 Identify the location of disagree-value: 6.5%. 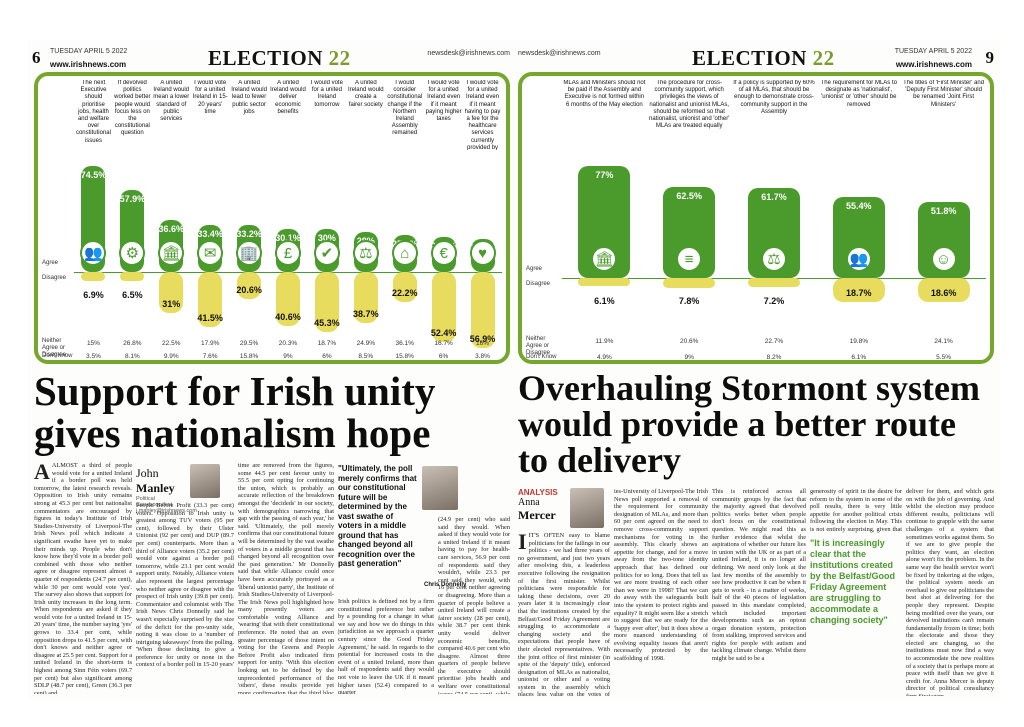
(132, 295).